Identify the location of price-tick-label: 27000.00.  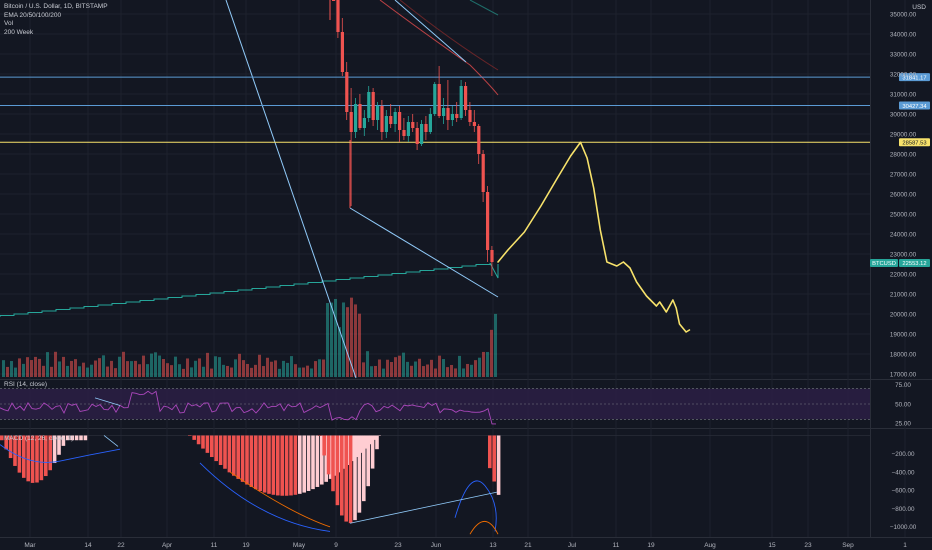
(903, 174).